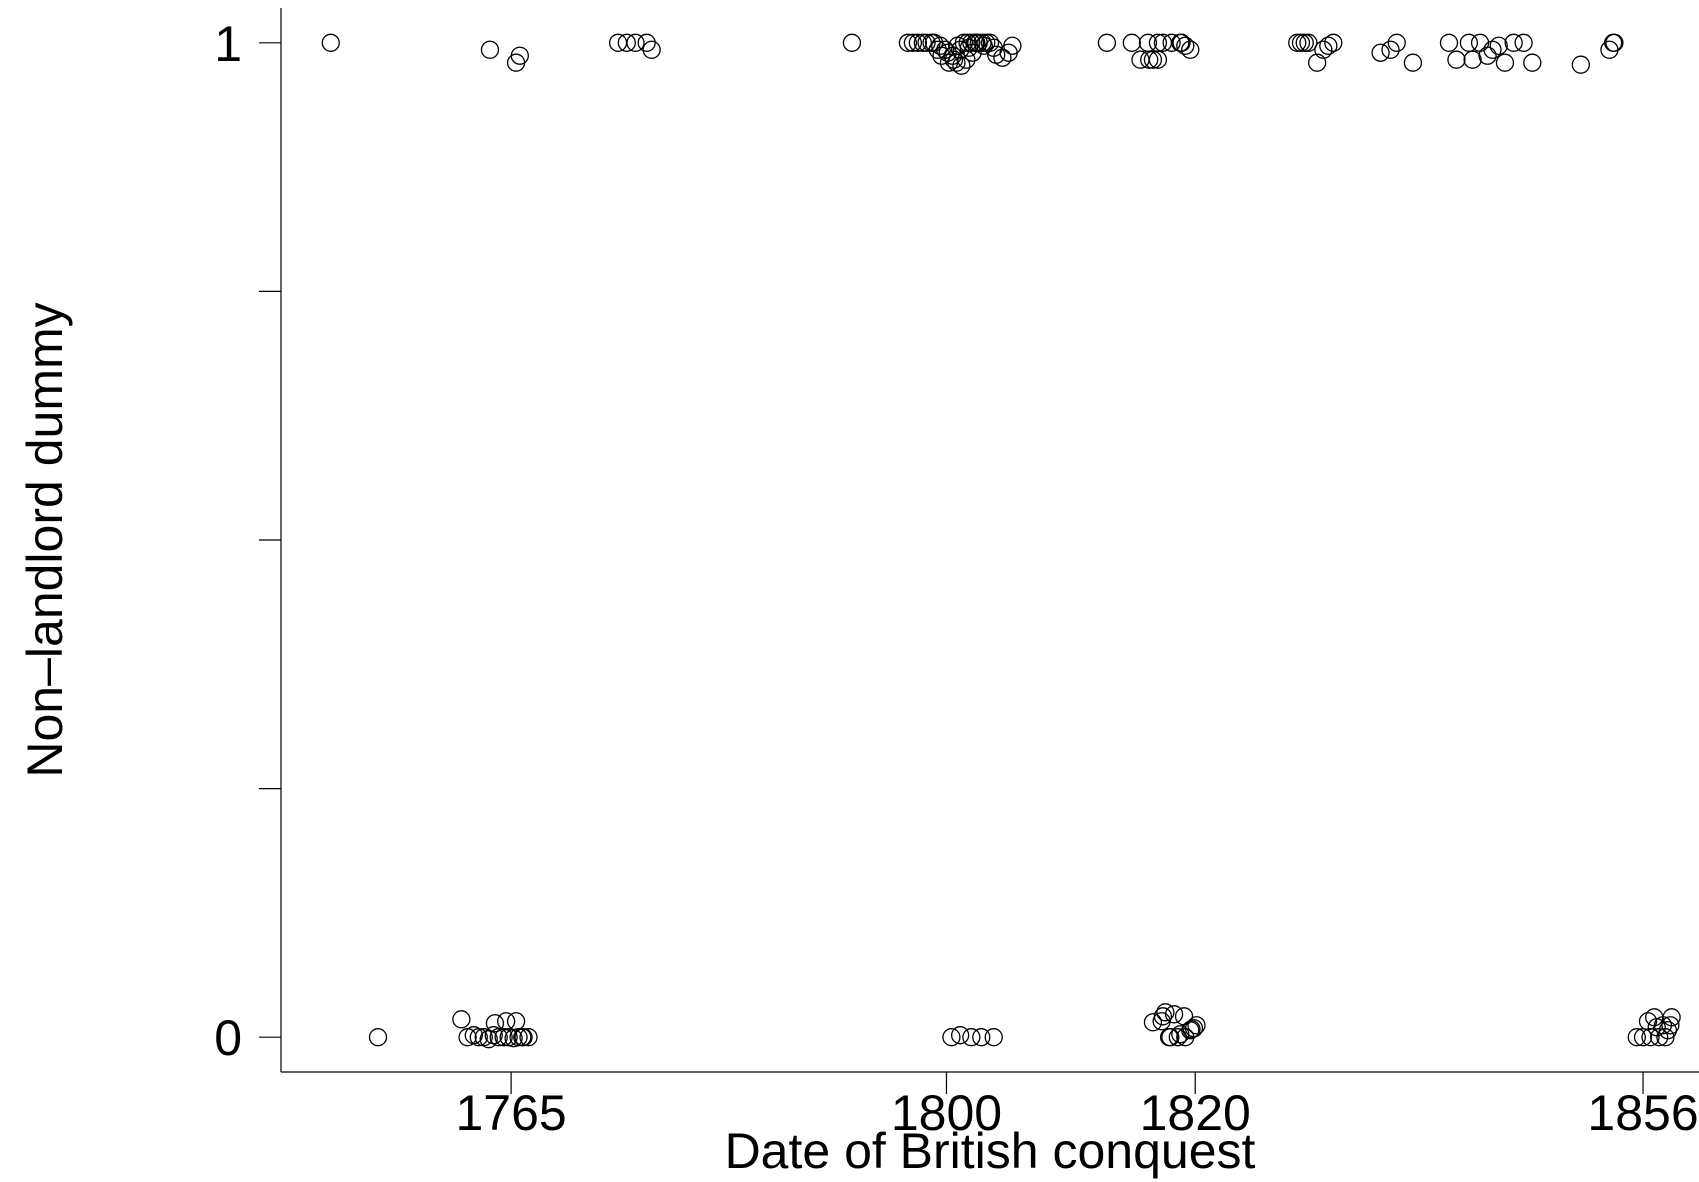 The image size is (1699, 1182). What do you see at coordinates (228, 44) in the screenshot?
I see `y-tick-label: 1` at bounding box center [228, 44].